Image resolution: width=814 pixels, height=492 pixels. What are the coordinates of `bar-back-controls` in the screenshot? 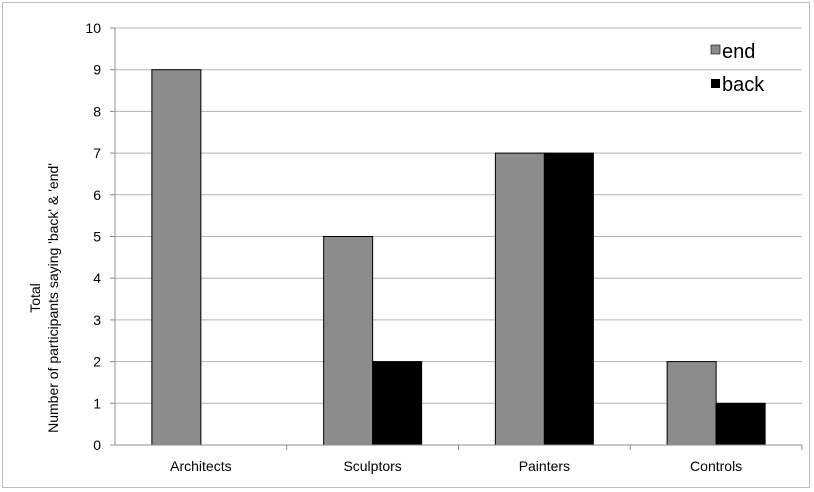 It's located at (740, 424).